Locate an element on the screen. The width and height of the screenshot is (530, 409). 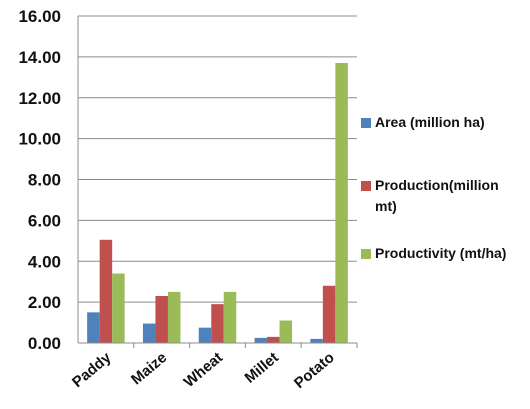
x-tick-label: Wheat is located at coordinates (203, 370).